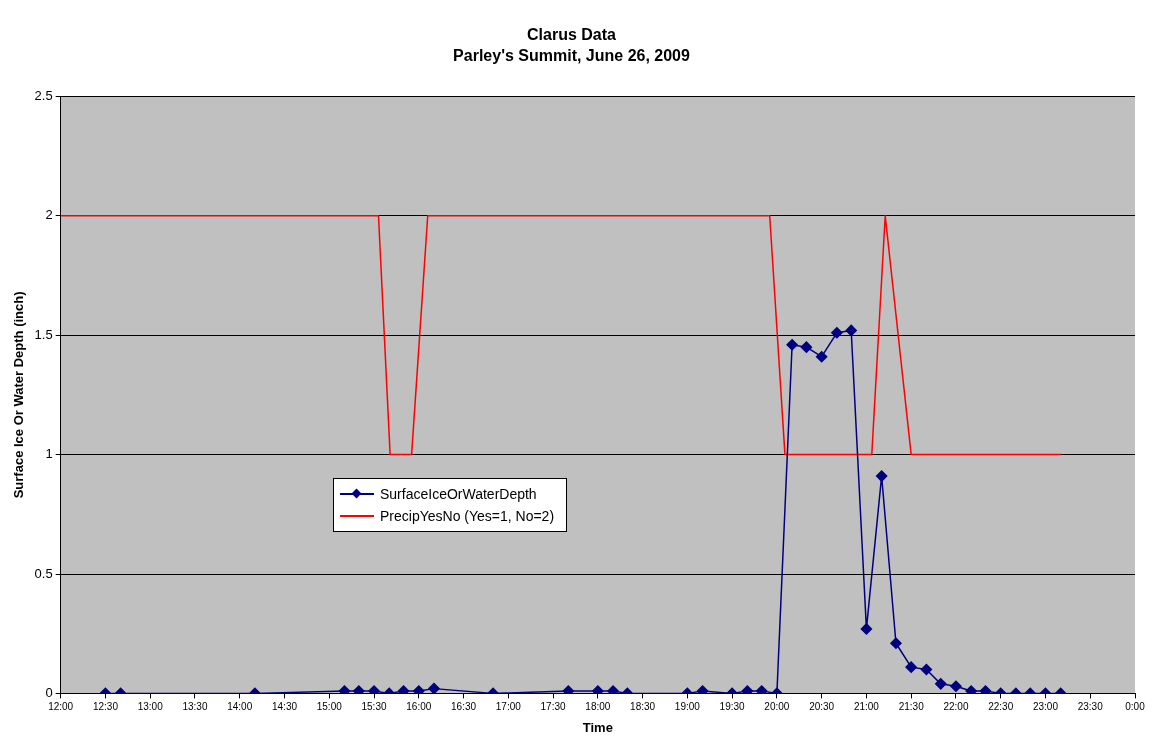 This screenshot has height=748, width=1157. I want to click on x-tick-label: 13:00, so click(150, 707).